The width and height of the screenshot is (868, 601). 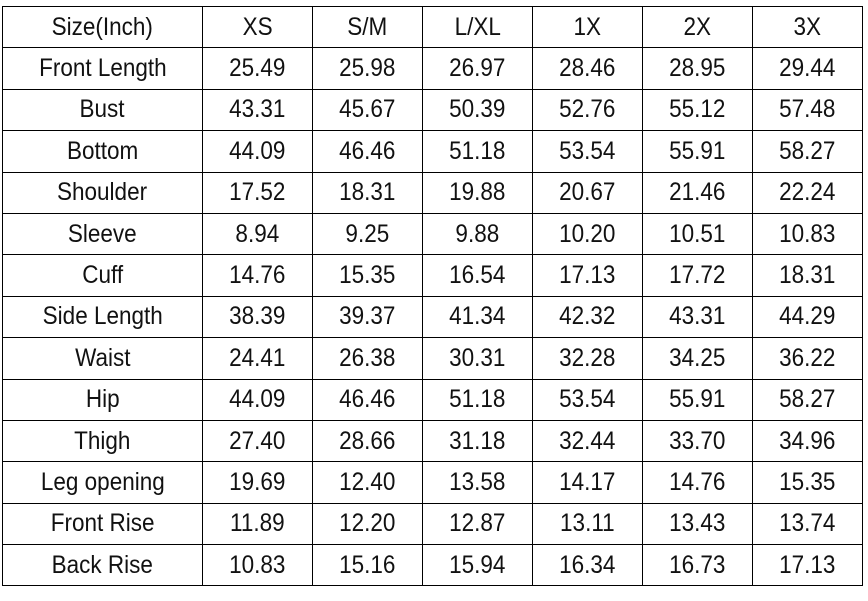 I want to click on measurement-cell-text: 9.88, so click(x=477, y=233).